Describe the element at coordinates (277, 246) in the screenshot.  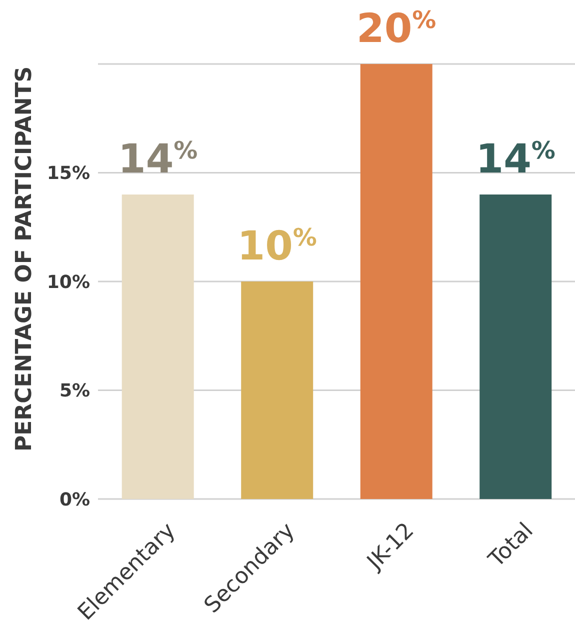
I see `data-label: 10$^{%}$` at that location.